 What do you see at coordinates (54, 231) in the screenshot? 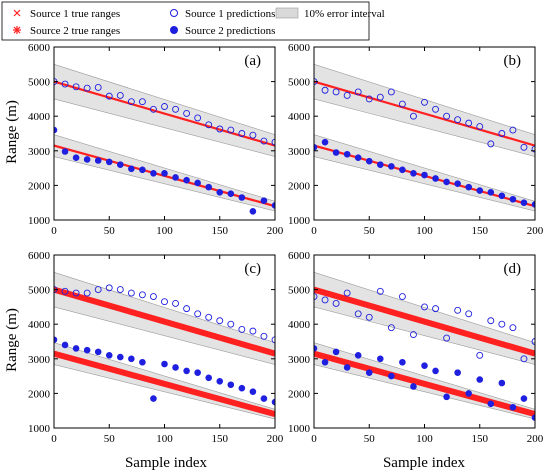
I see `x-tick-label: 0` at bounding box center [54, 231].